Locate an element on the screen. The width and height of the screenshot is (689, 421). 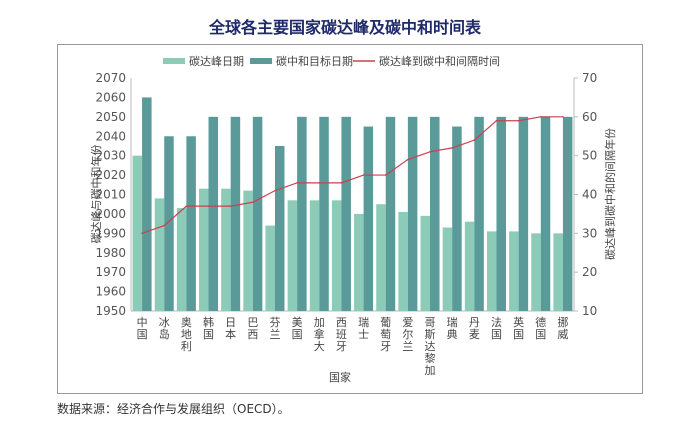
y2-tick-label: 10 is located at coordinates (589, 311).